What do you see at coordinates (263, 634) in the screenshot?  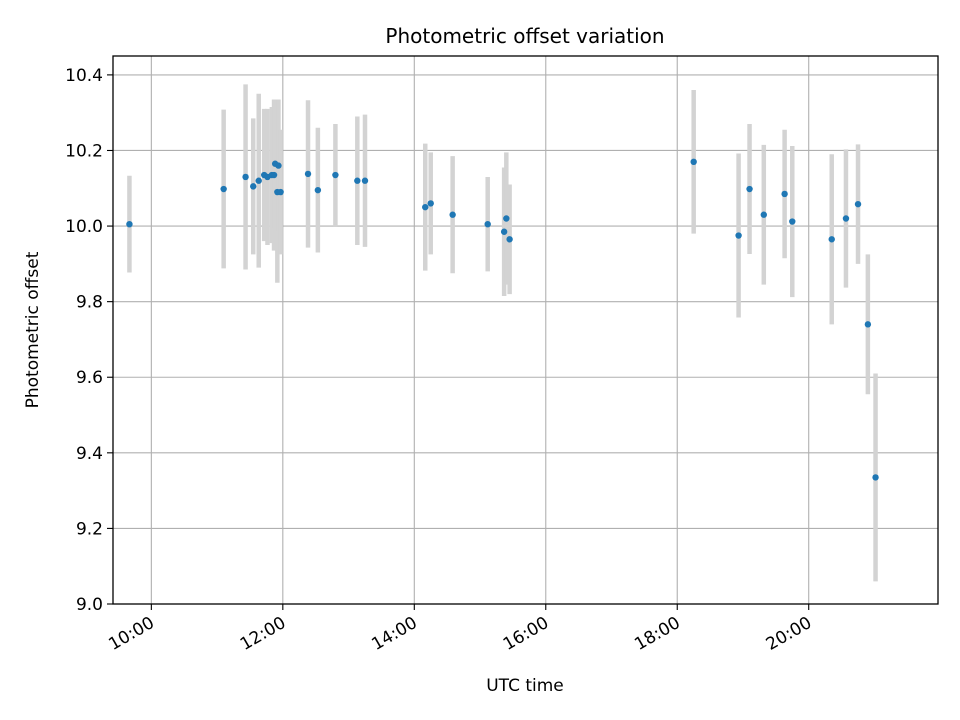 I see `x-tick-label: 12:00` at bounding box center [263, 634].